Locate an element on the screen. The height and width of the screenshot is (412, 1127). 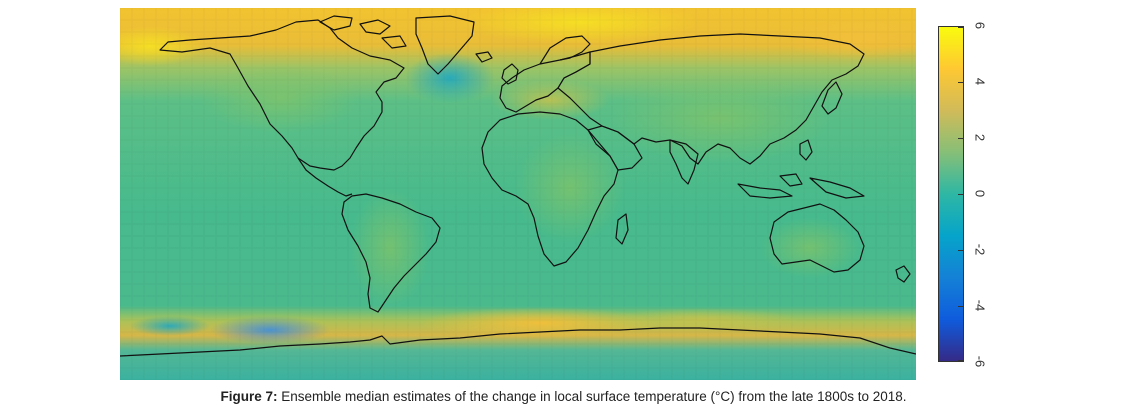
coast-indonesia is located at coordinates (801, 186).